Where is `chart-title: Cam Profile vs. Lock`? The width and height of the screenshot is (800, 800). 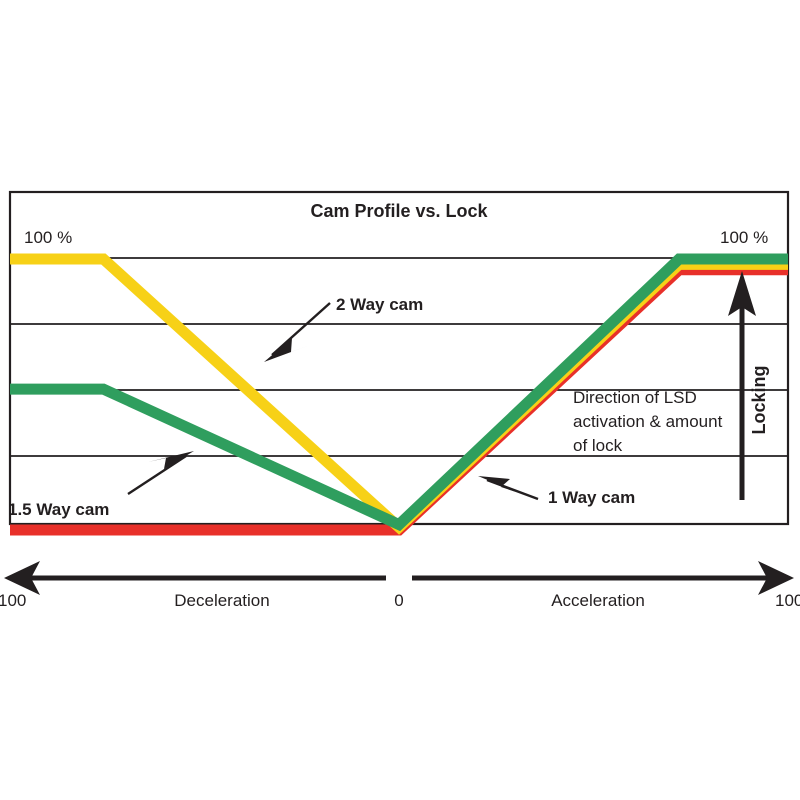 chart-title: Cam Profile vs. Lock is located at coordinates (399, 211).